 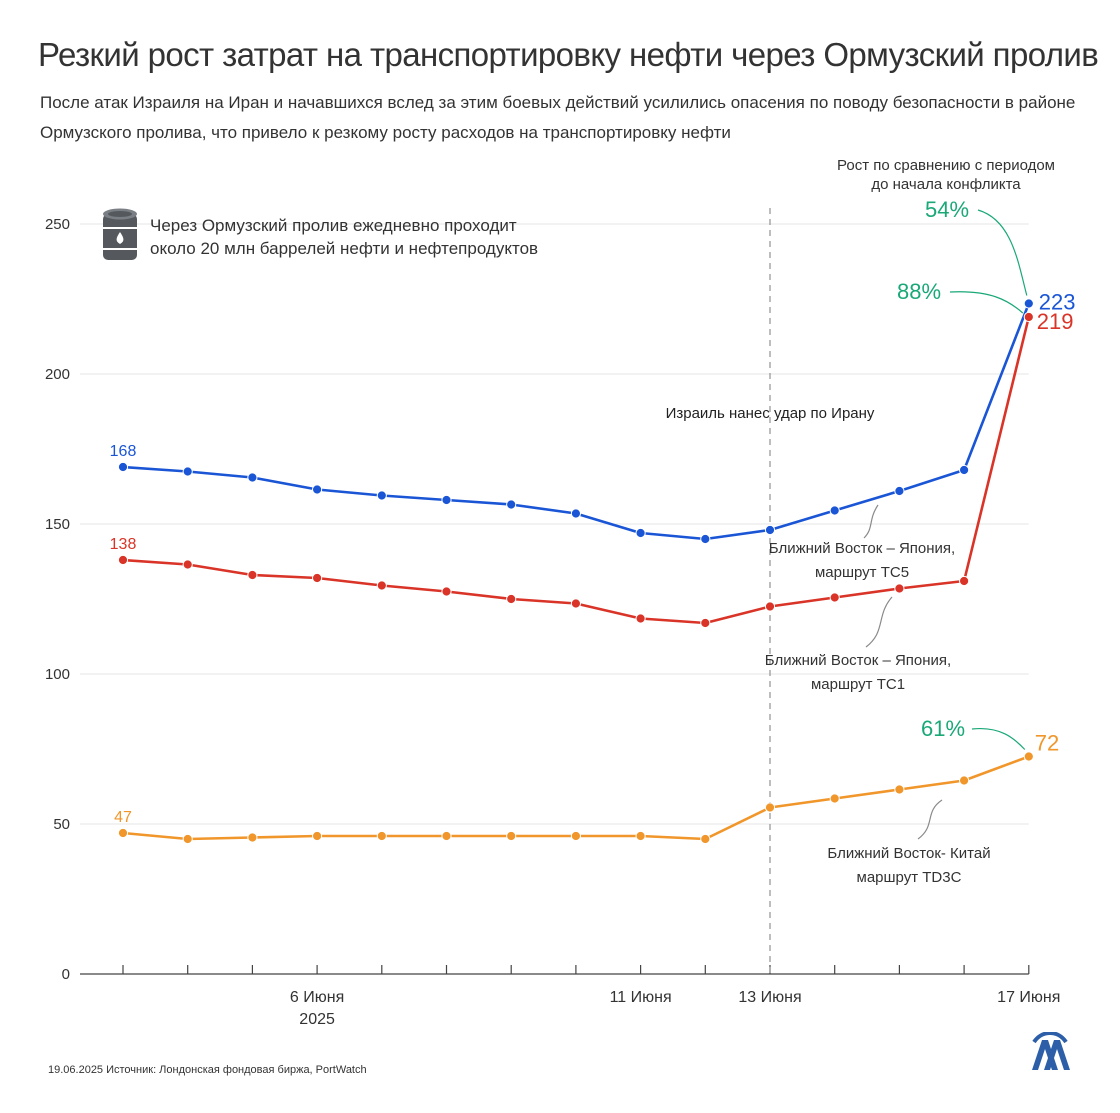 I want to click on growth-leader-tc5, so click(x=1002, y=252).